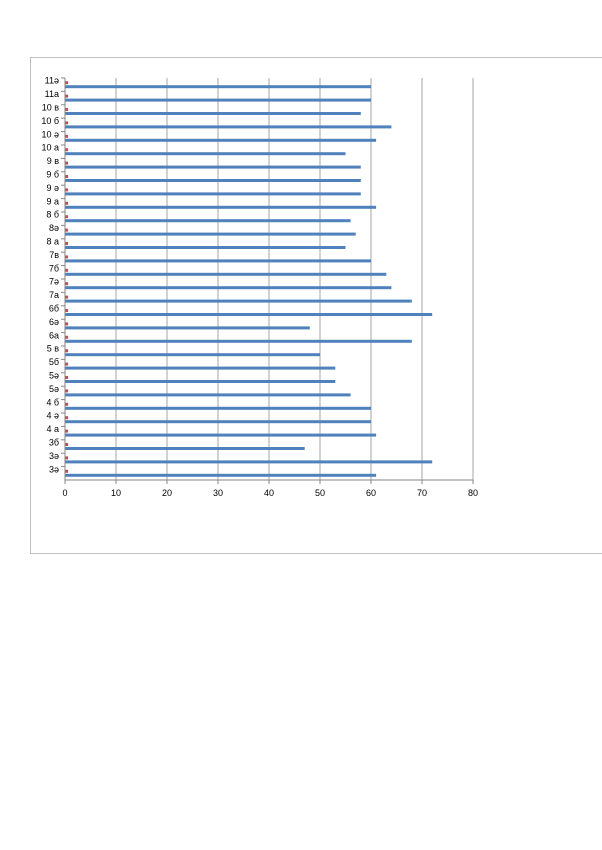 Image resolution: width=602 pixels, height=850 pixels. What do you see at coordinates (422, 493) in the screenshot?
I see `x-tick-label: 70` at bounding box center [422, 493].